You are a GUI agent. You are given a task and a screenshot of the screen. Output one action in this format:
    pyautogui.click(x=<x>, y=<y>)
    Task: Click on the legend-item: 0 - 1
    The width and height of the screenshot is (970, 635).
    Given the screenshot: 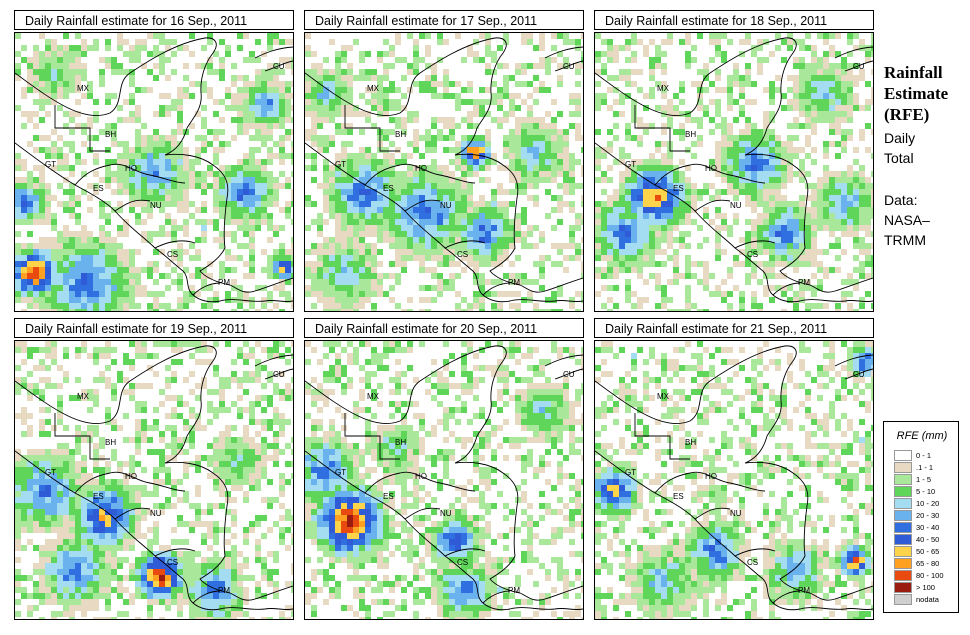 What is the action you would take?
    pyautogui.click(x=926, y=455)
    